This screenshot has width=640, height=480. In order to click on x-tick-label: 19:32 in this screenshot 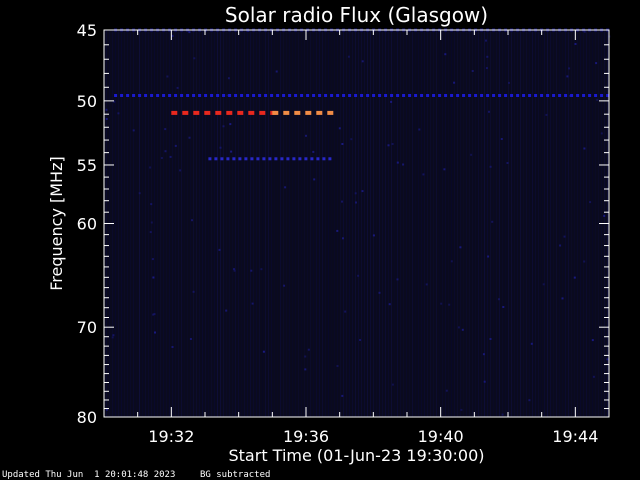, I will do `click(171, 436)`.